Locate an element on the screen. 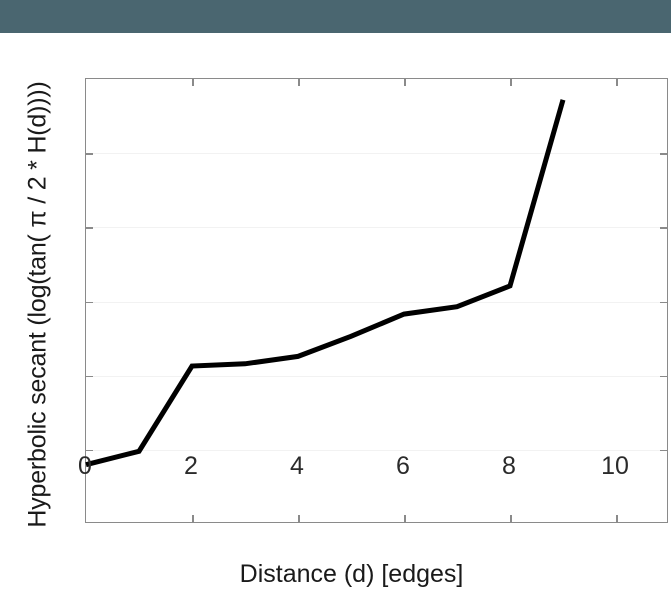 The width and height of the screenshot is (671, 615). x-tick-label: 2 is located at coordinates (191, 466).